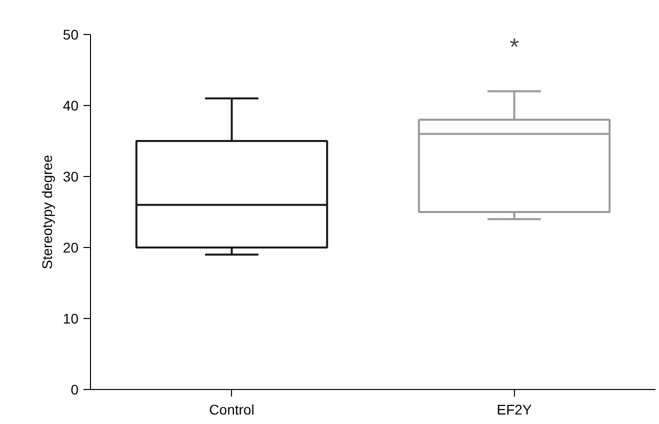  Describe the element at coordinates (70, 106) in the screenshot. I see `y-tick-label: 40` at that location.